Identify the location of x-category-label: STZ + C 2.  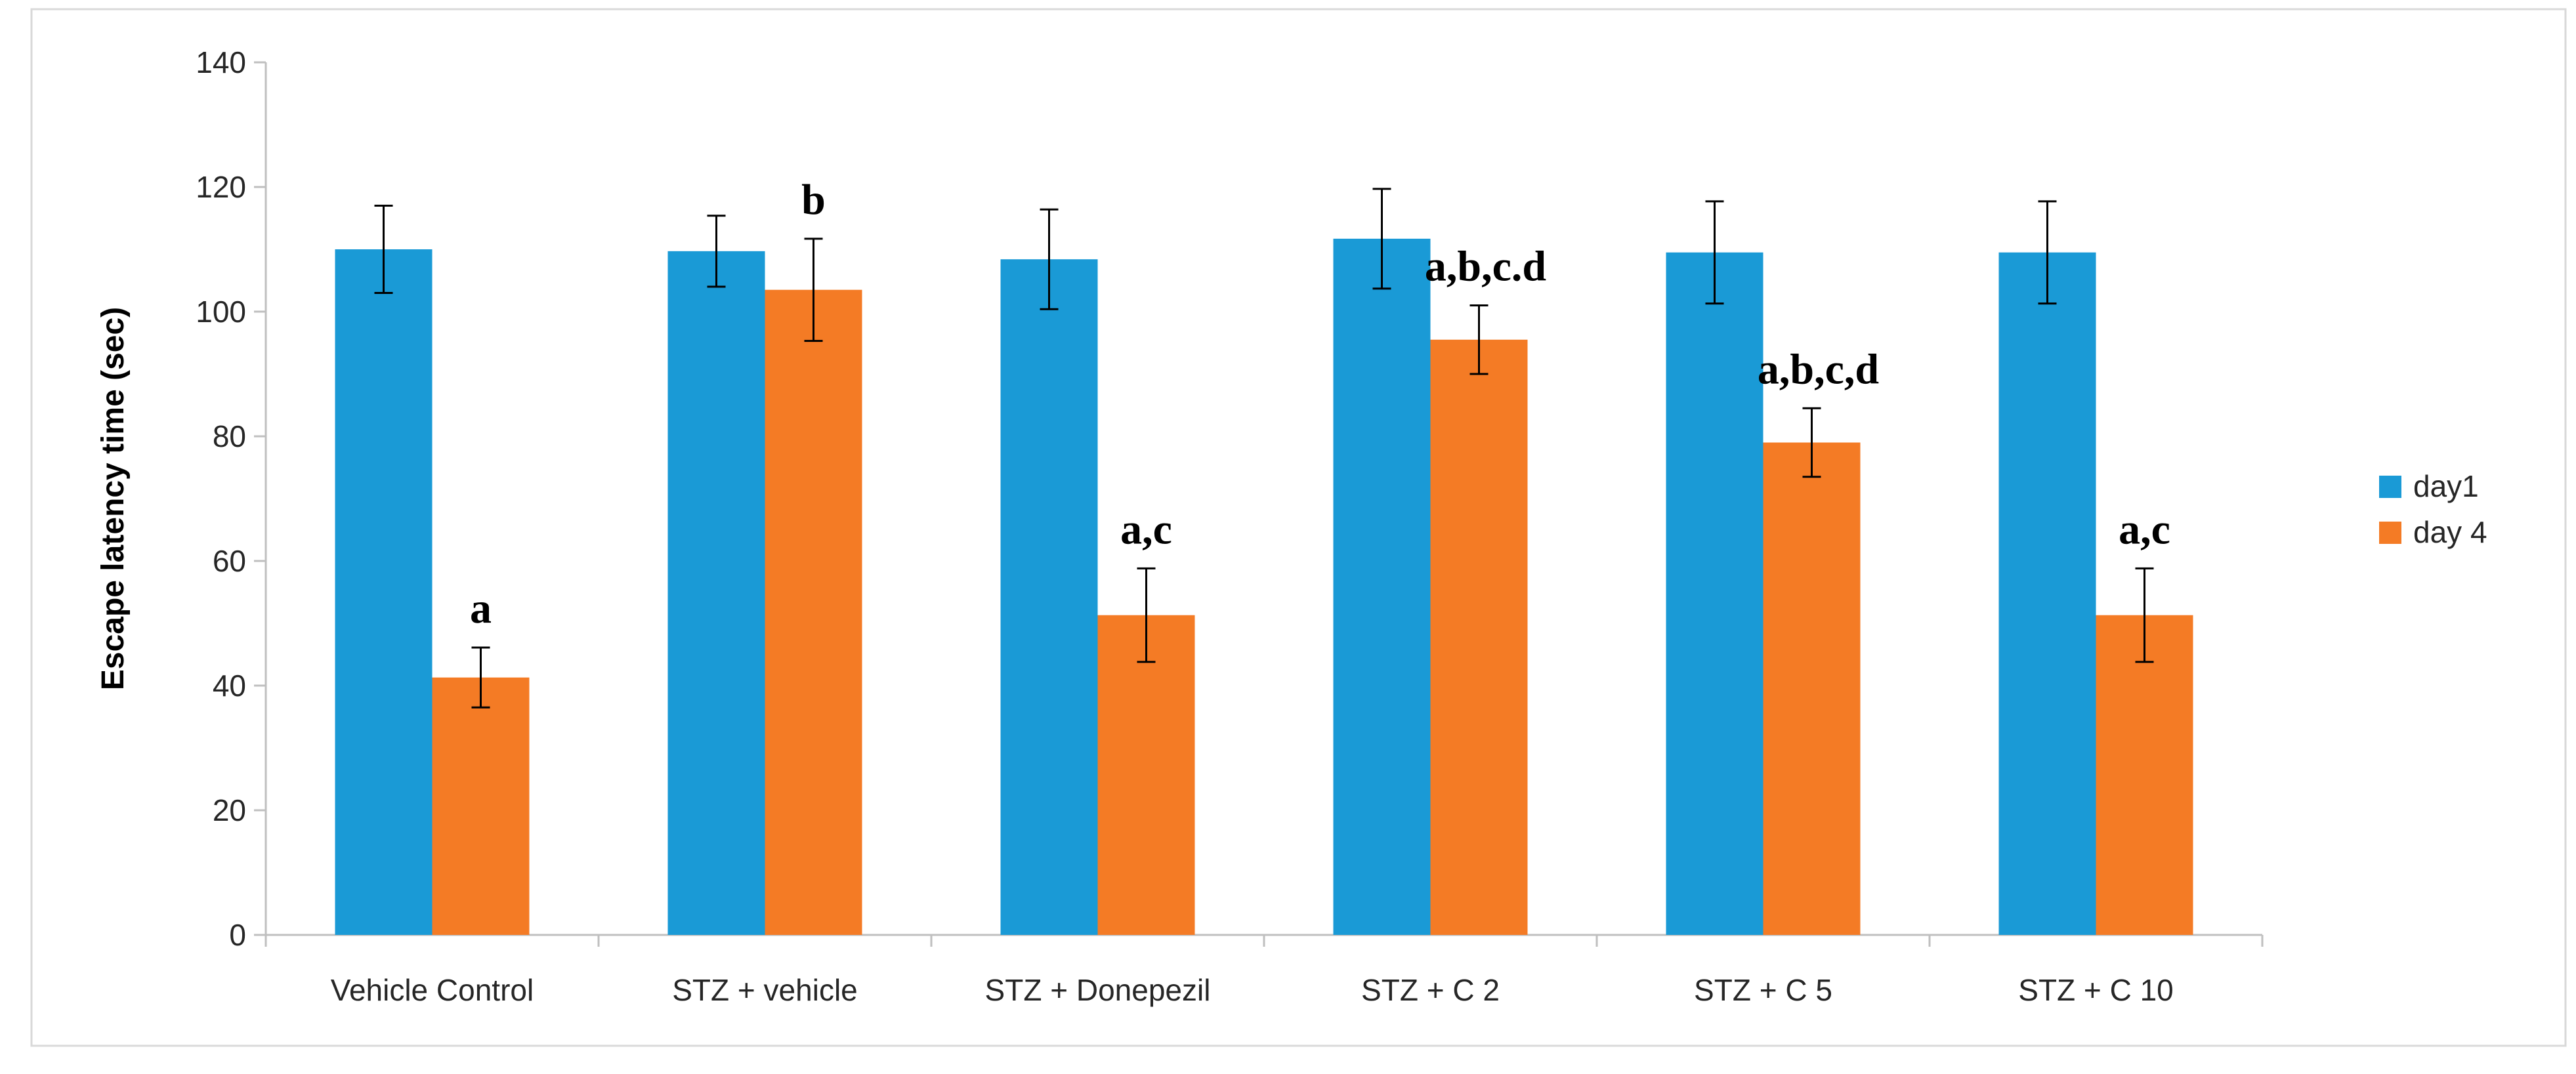
(1430, 990).